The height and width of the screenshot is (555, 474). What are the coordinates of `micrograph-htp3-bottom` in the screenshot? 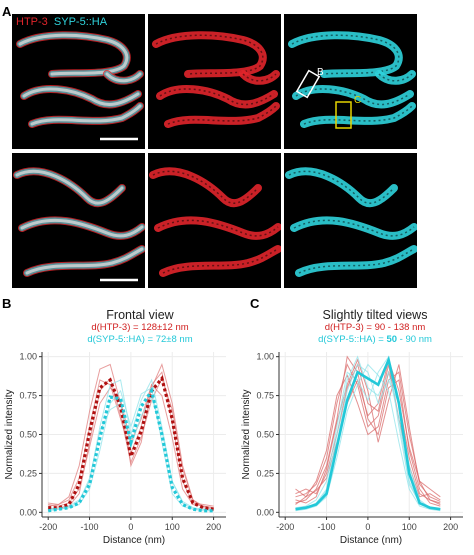 It's located at (214, 220).